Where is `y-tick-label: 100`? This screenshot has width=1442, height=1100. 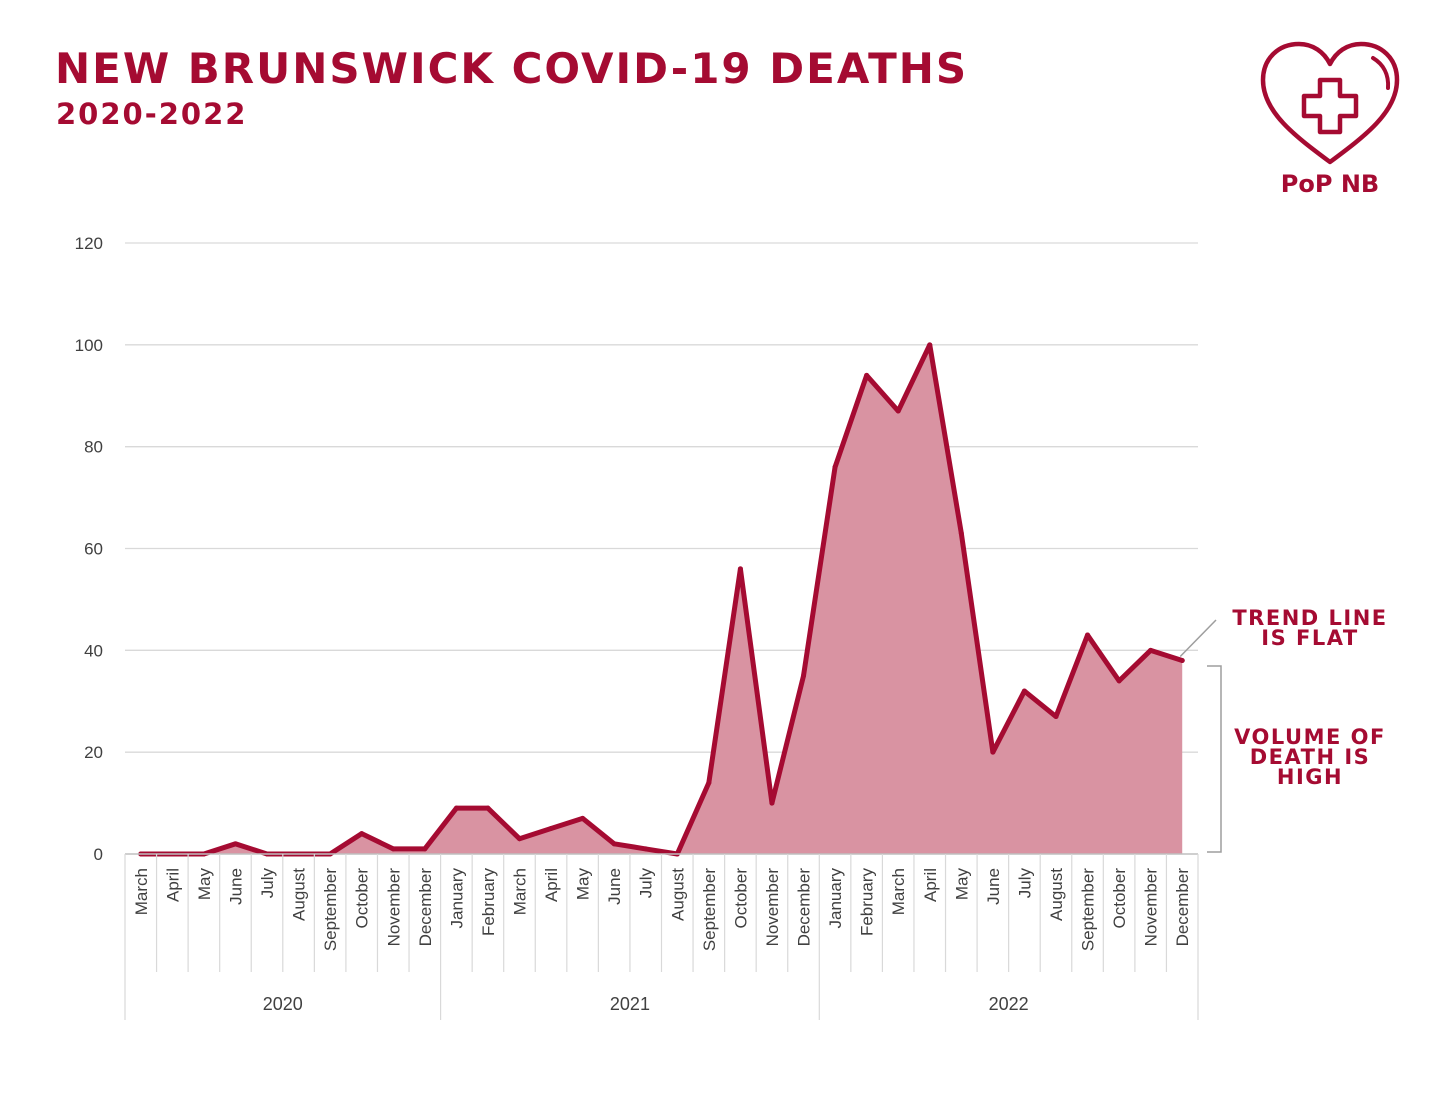 y-tick-label: 100 is located at coordinates (89, 345).